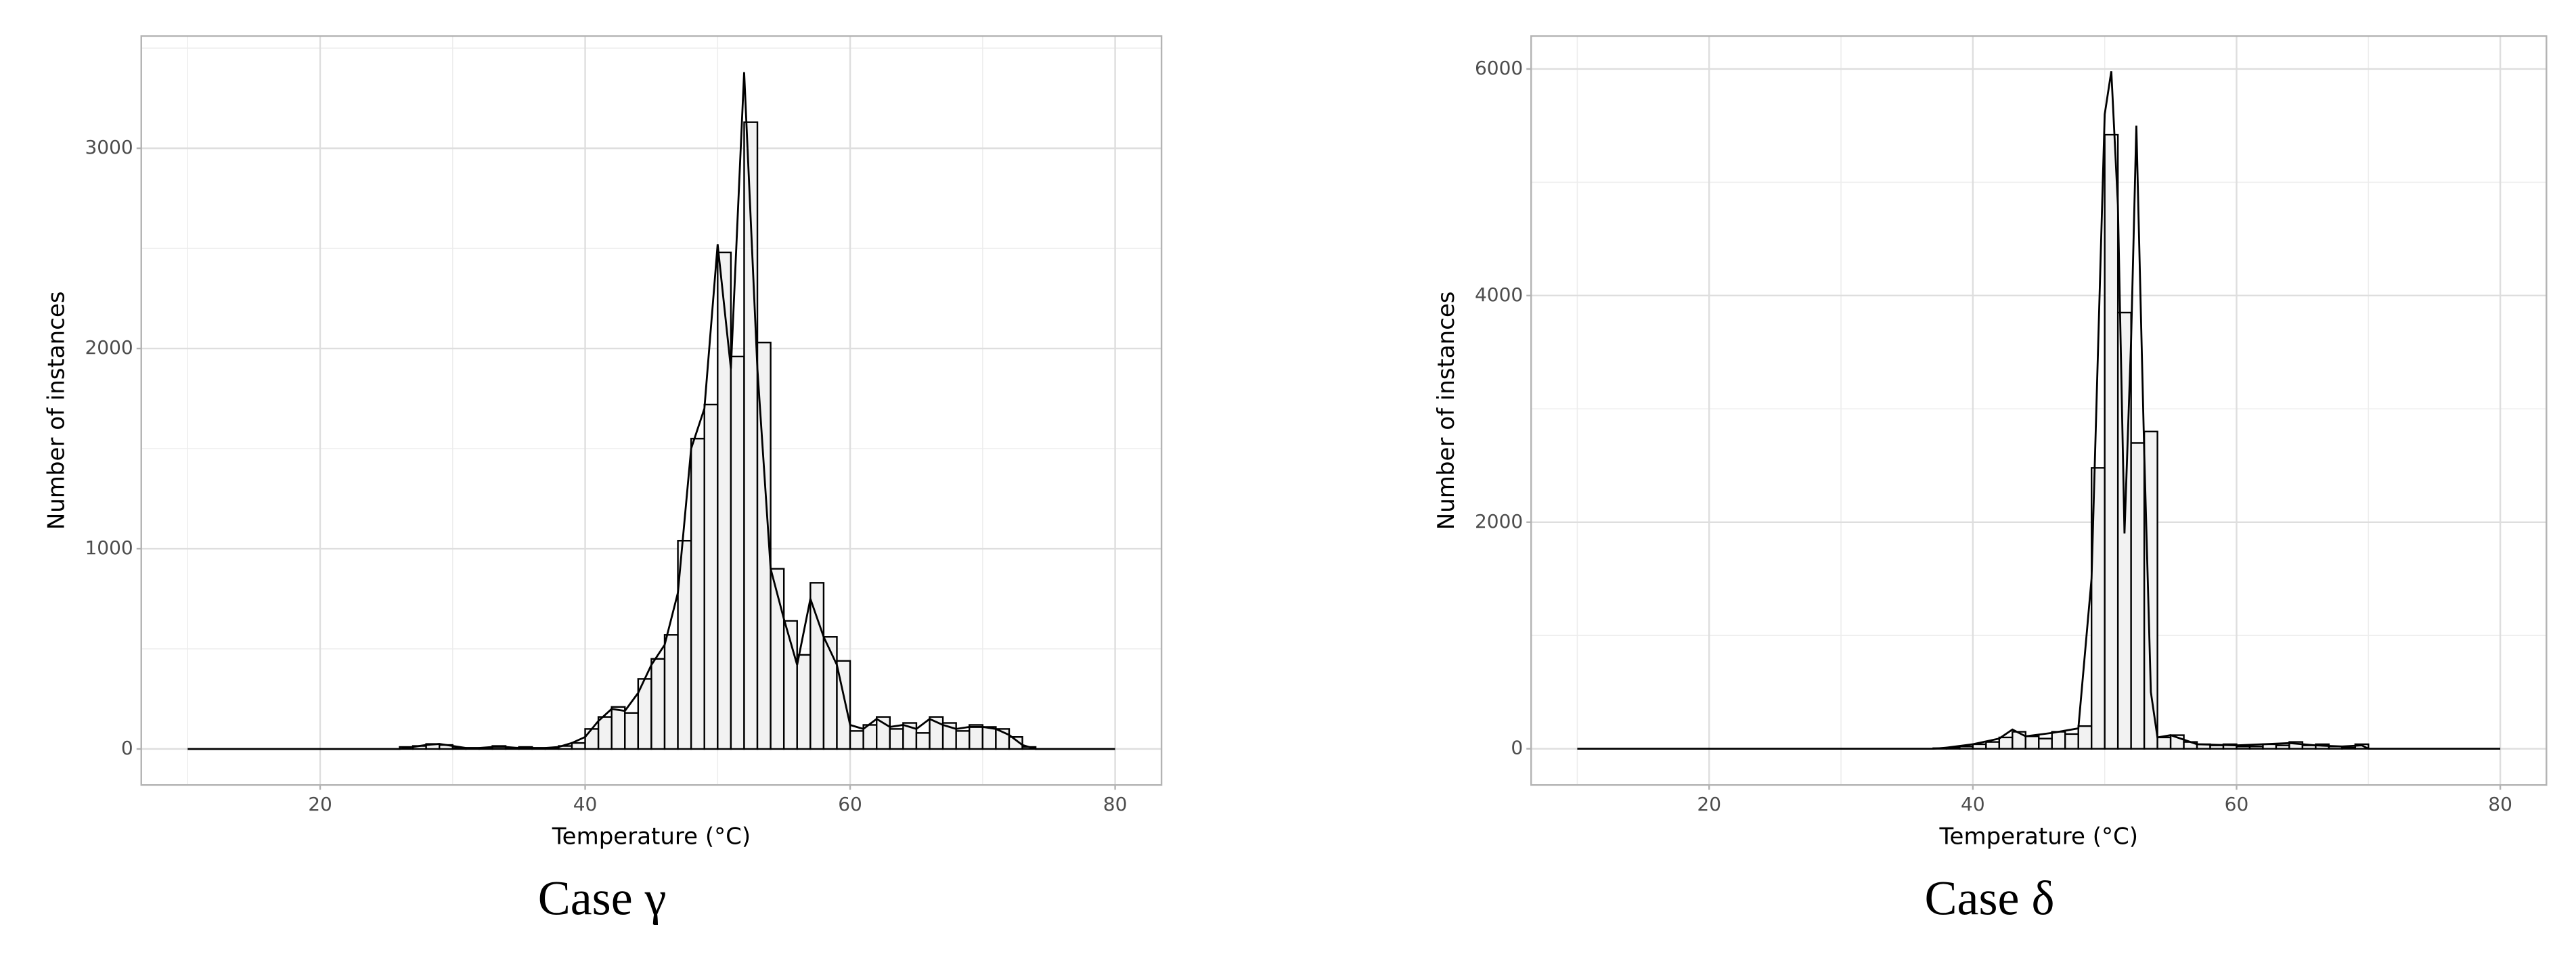 The width and height of the screenshot is (2576, 954). Describe the element at coordinates (1499, 68) in the screenshot. I see `y-tick-label: 6000` at that location.